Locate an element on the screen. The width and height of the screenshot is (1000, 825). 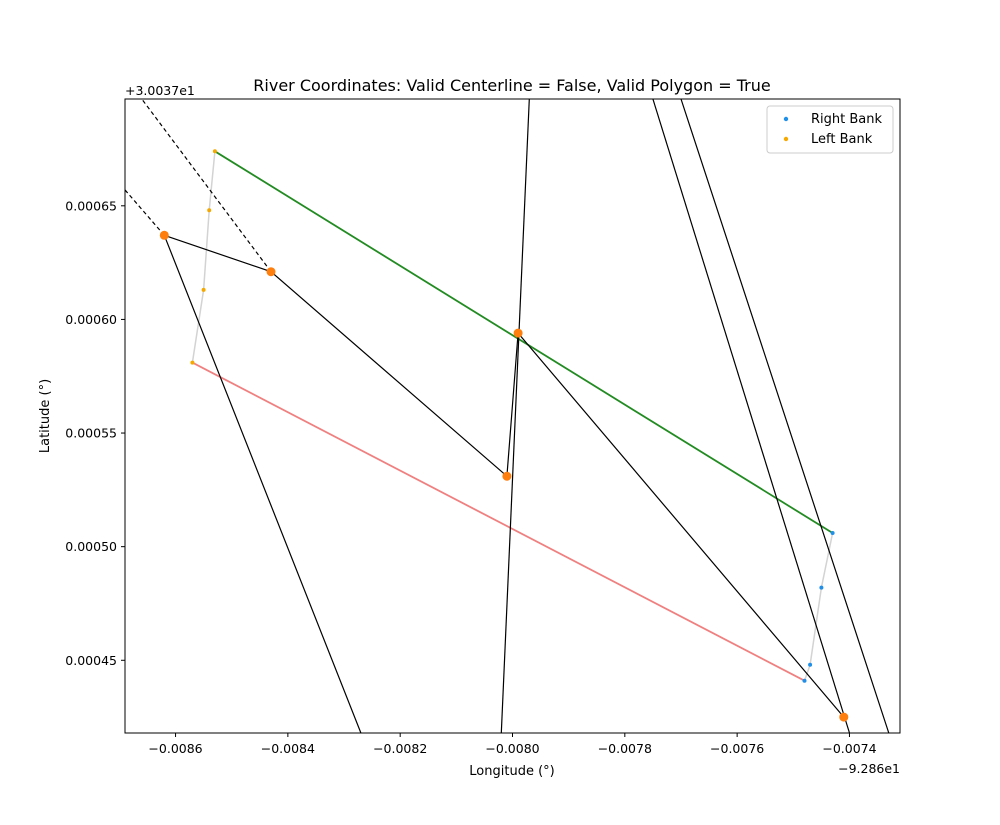
legend-marker-right-bank is located at coordinates (786, 119).